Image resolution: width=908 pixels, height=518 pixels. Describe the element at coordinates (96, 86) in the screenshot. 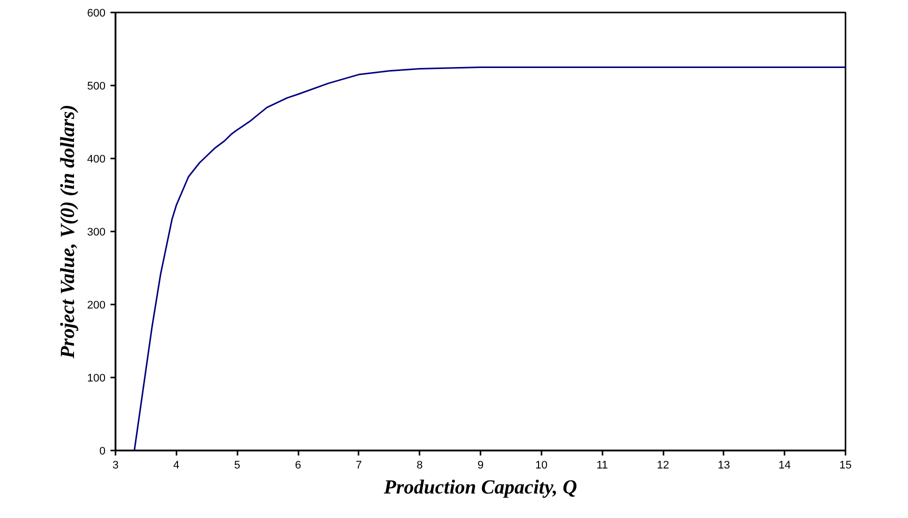

I see `y-tick-label: 500` at that location.